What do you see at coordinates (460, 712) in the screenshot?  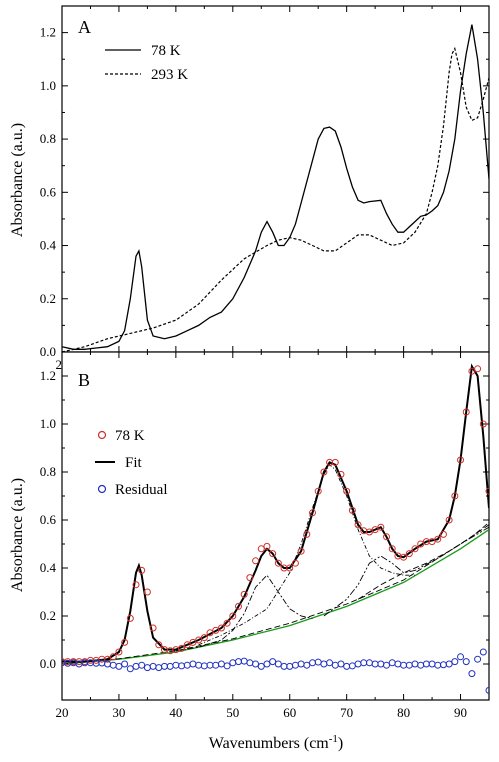 I see `panel-b-x-tick-label: 90` at bounding box center [460, 712].